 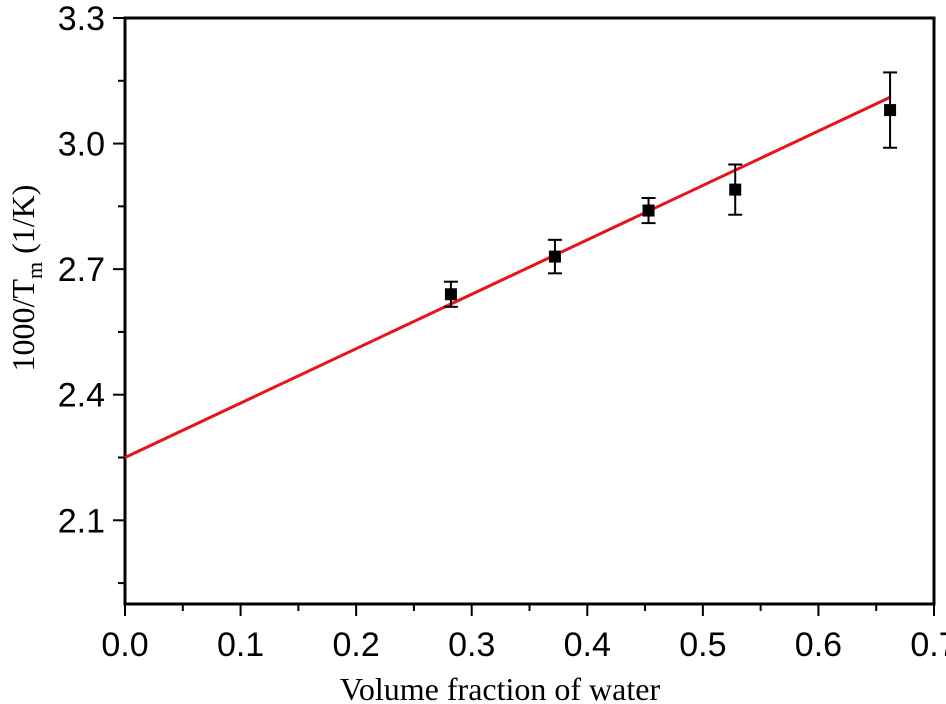 I want to click on y-axis-title-subscript: m, so click(x=34, y=270).